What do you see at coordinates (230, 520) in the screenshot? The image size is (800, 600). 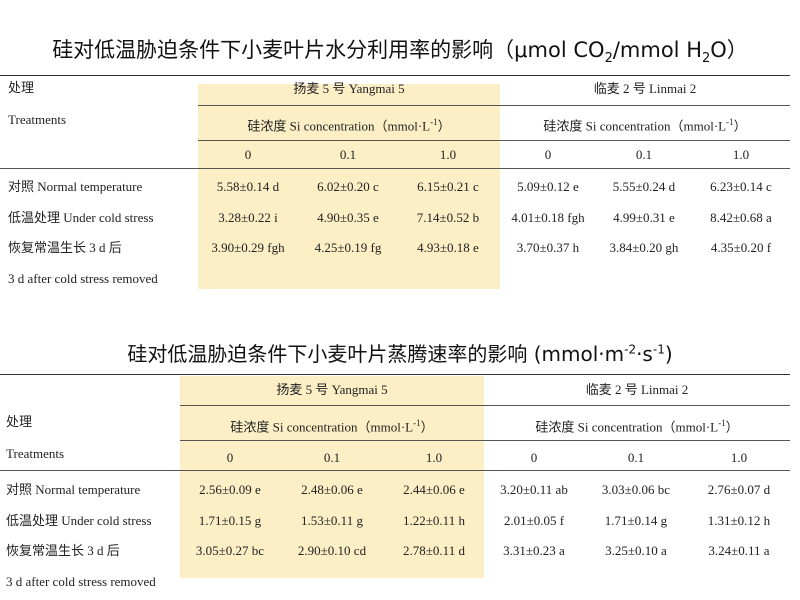 I see `table2-cell: 1.71±0.15 g` at bounding box center [230, 520].